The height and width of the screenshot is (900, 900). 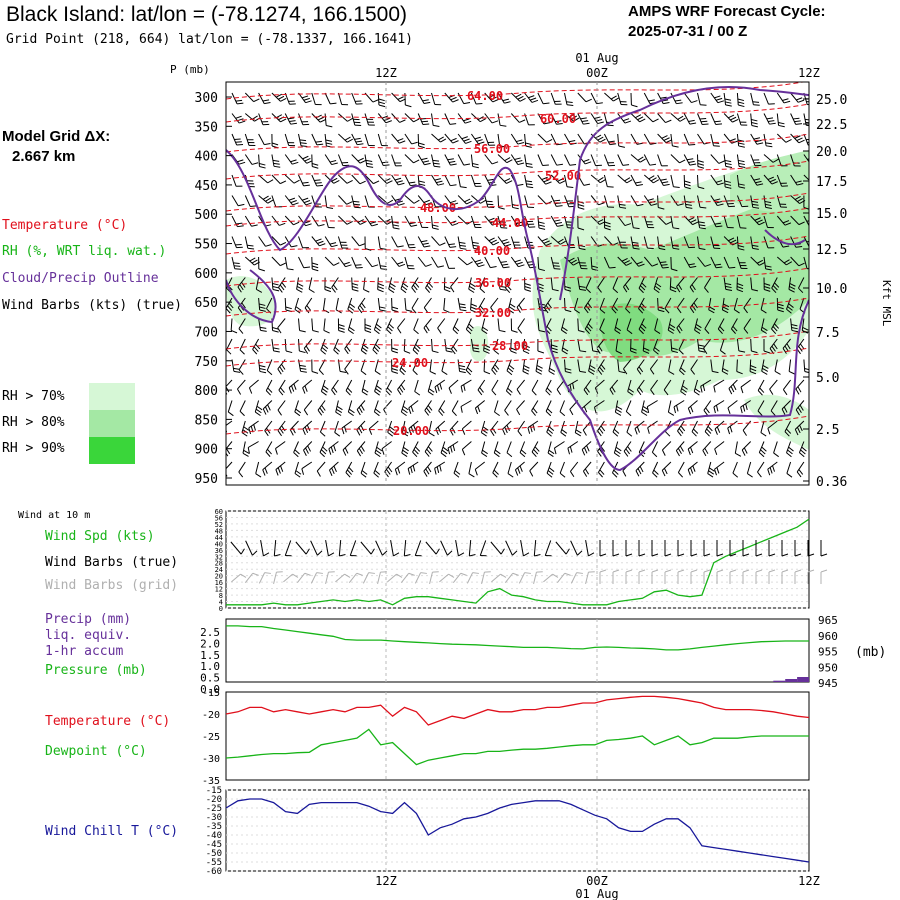 What do you see at coordinates (828, 683) in the screenshot?
I see `pressure-tick-label: 945` at bounding box center [828, 683].